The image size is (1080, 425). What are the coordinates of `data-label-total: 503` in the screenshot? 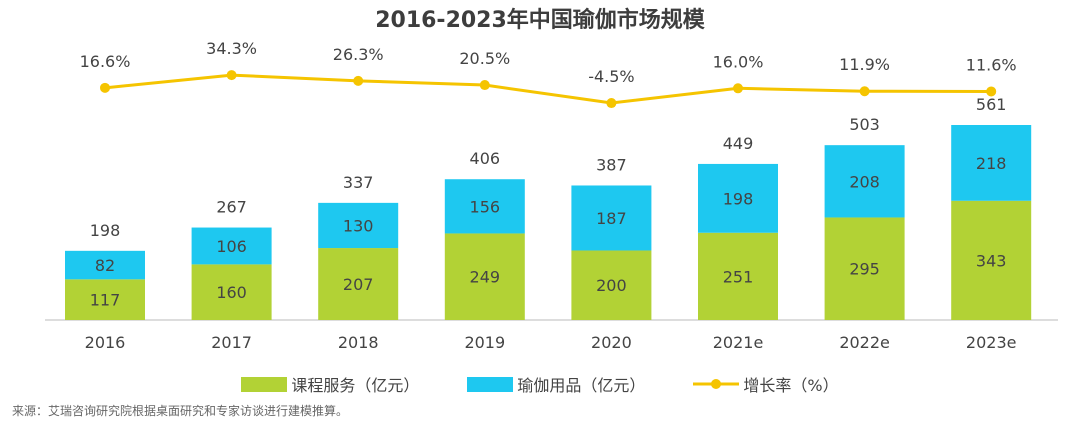 It's located at (864, 124).